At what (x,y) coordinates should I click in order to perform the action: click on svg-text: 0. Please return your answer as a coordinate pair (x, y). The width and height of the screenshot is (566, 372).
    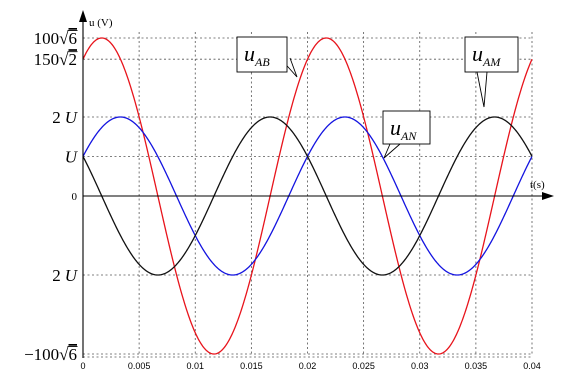
    Looking at the image, I should click on (75, 197).